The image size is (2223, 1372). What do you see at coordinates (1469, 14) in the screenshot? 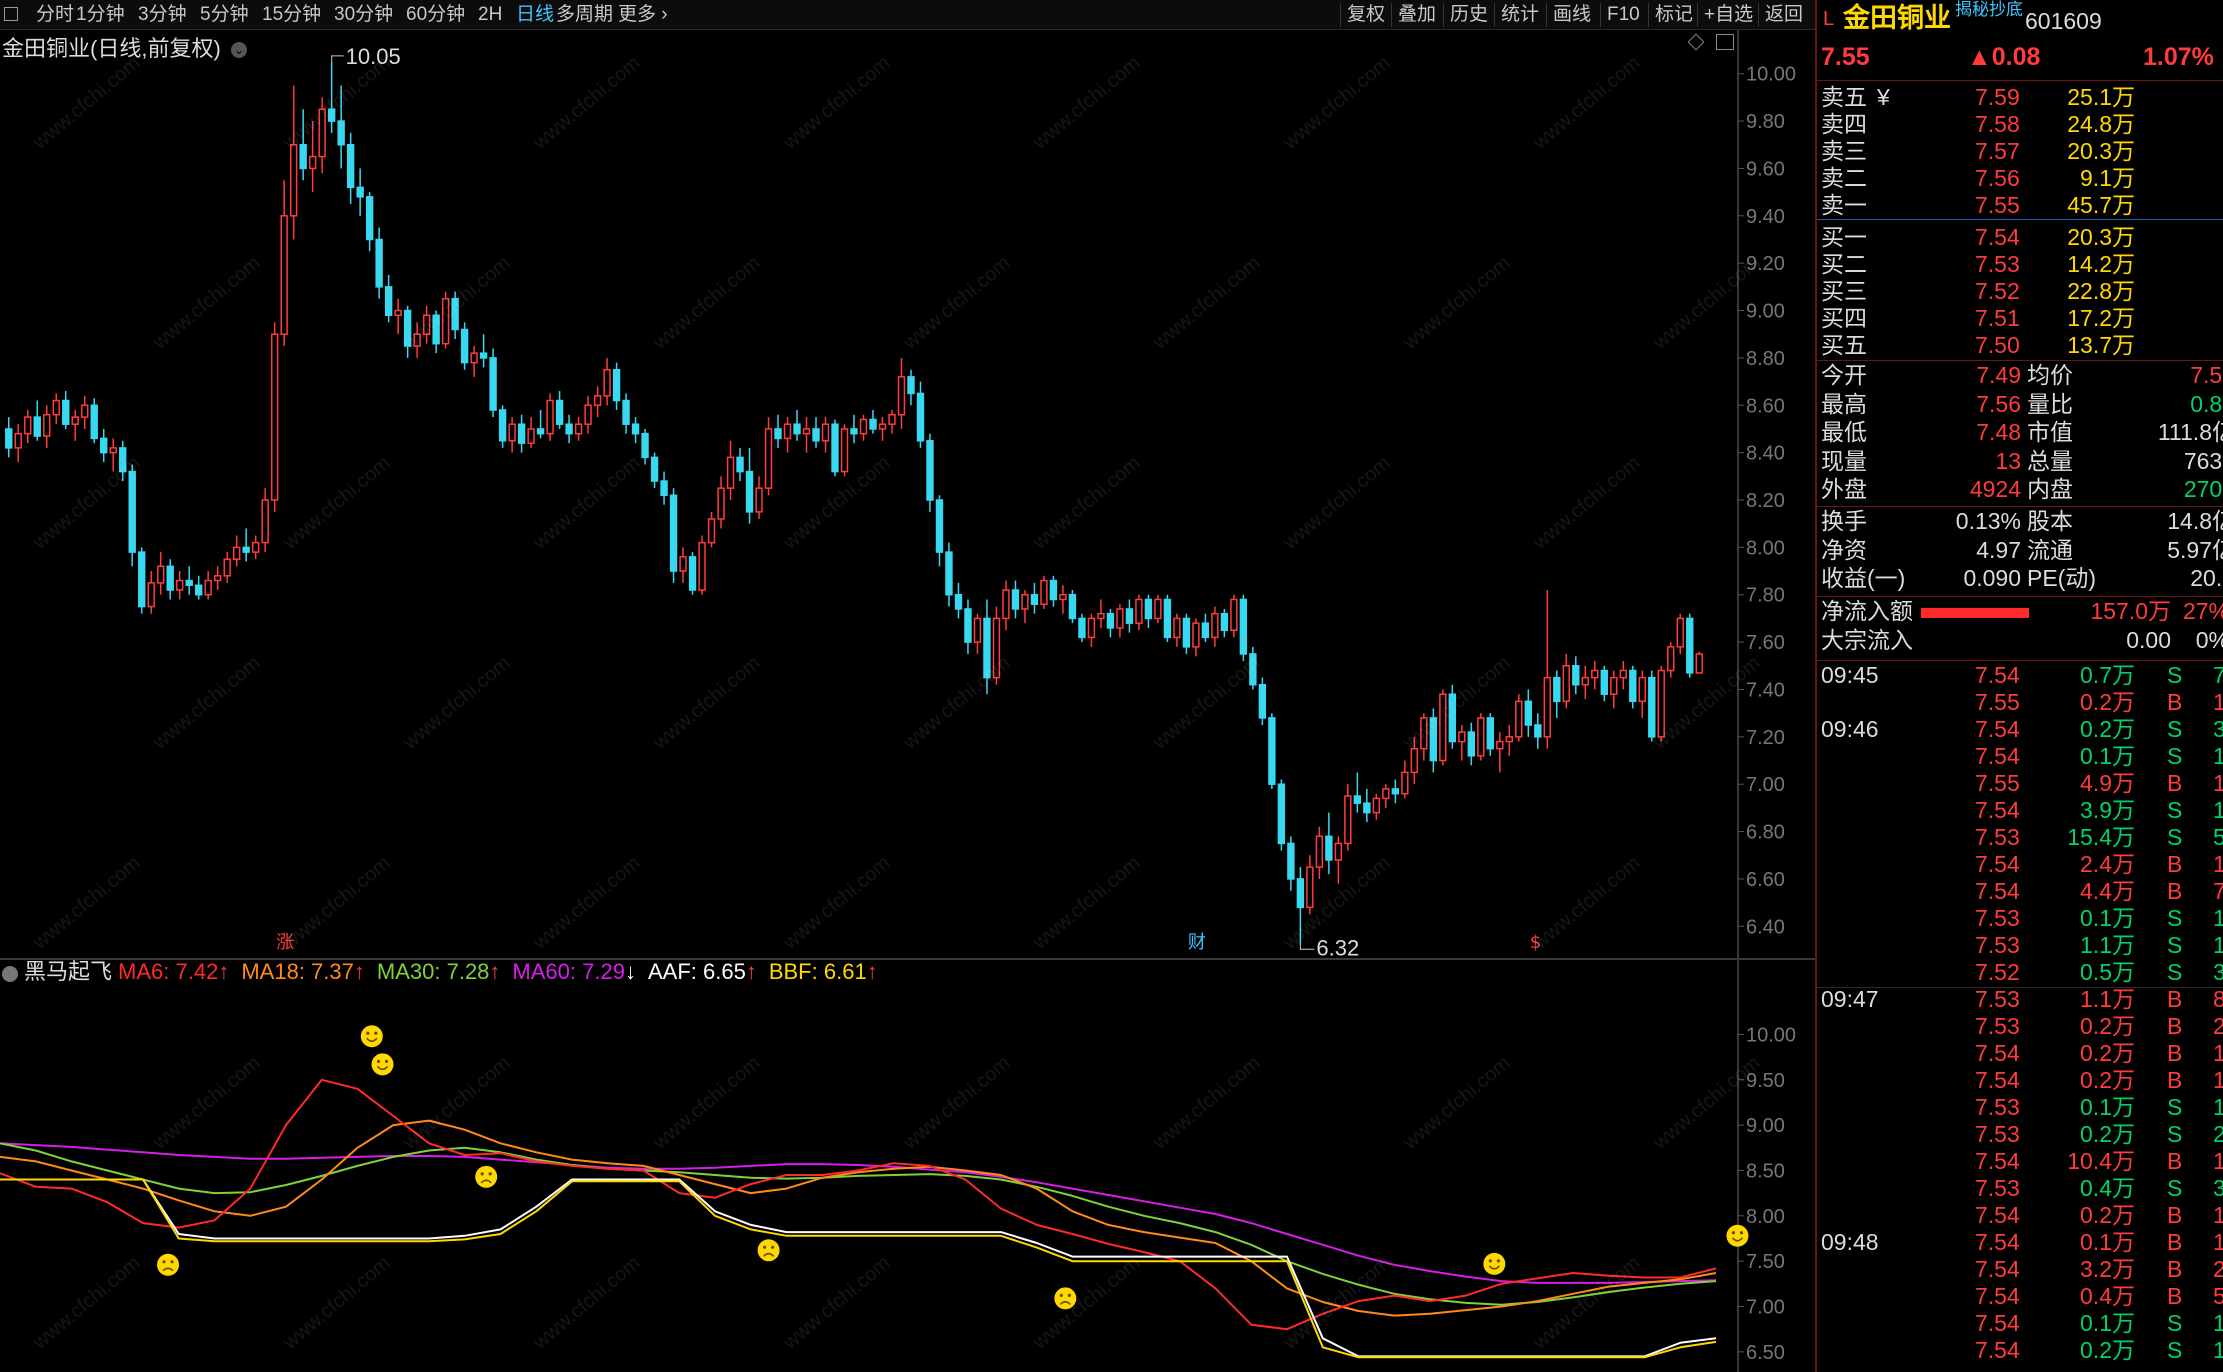
I see `toolbar-button: 历史` at bounding box center [1469, 14].